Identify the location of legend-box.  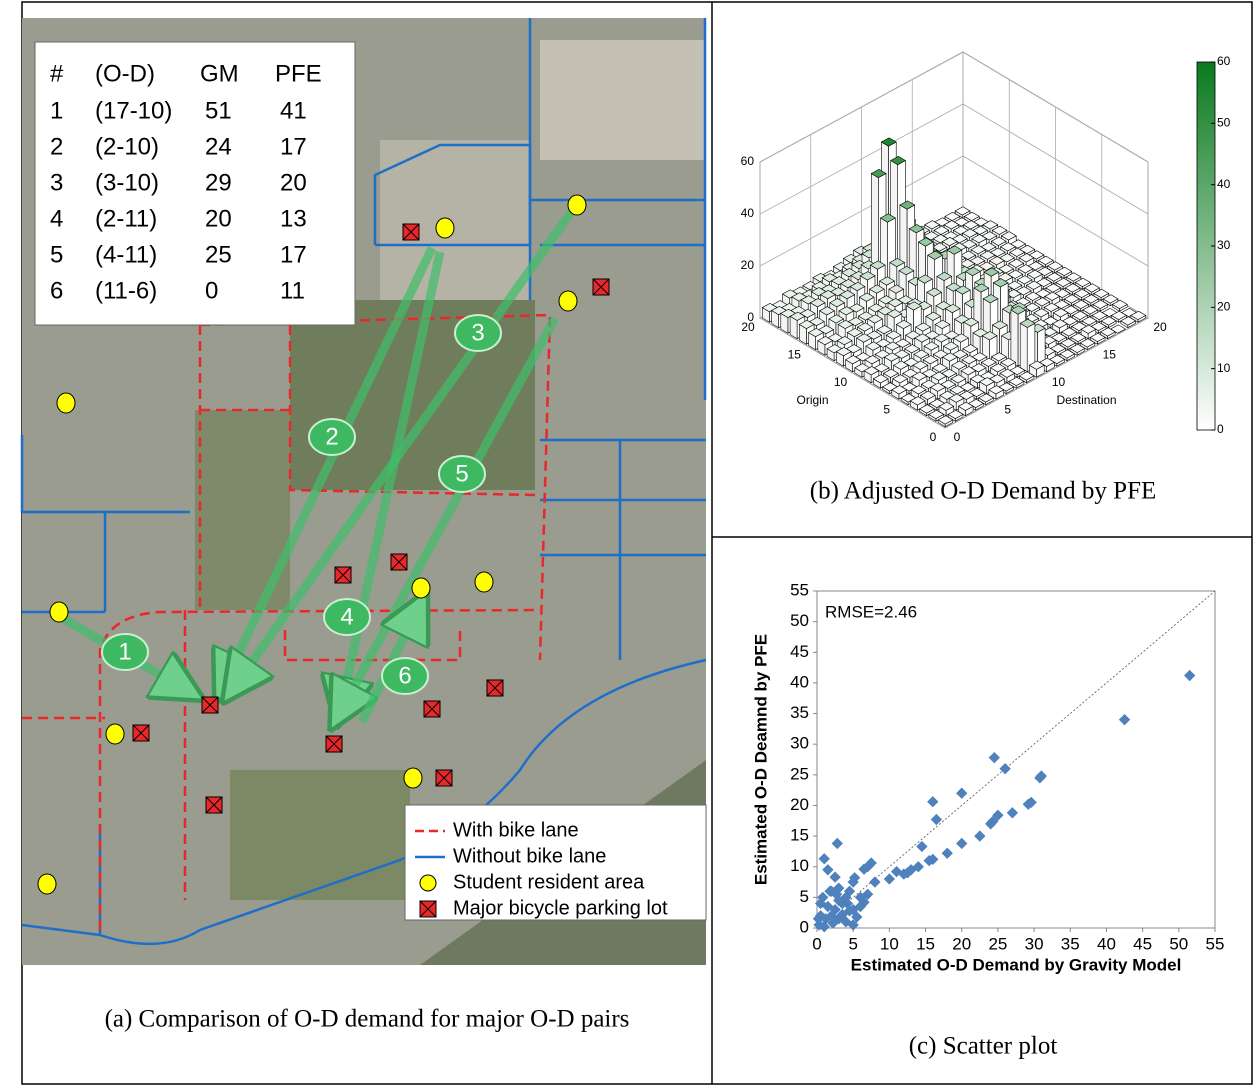
(555, 862).